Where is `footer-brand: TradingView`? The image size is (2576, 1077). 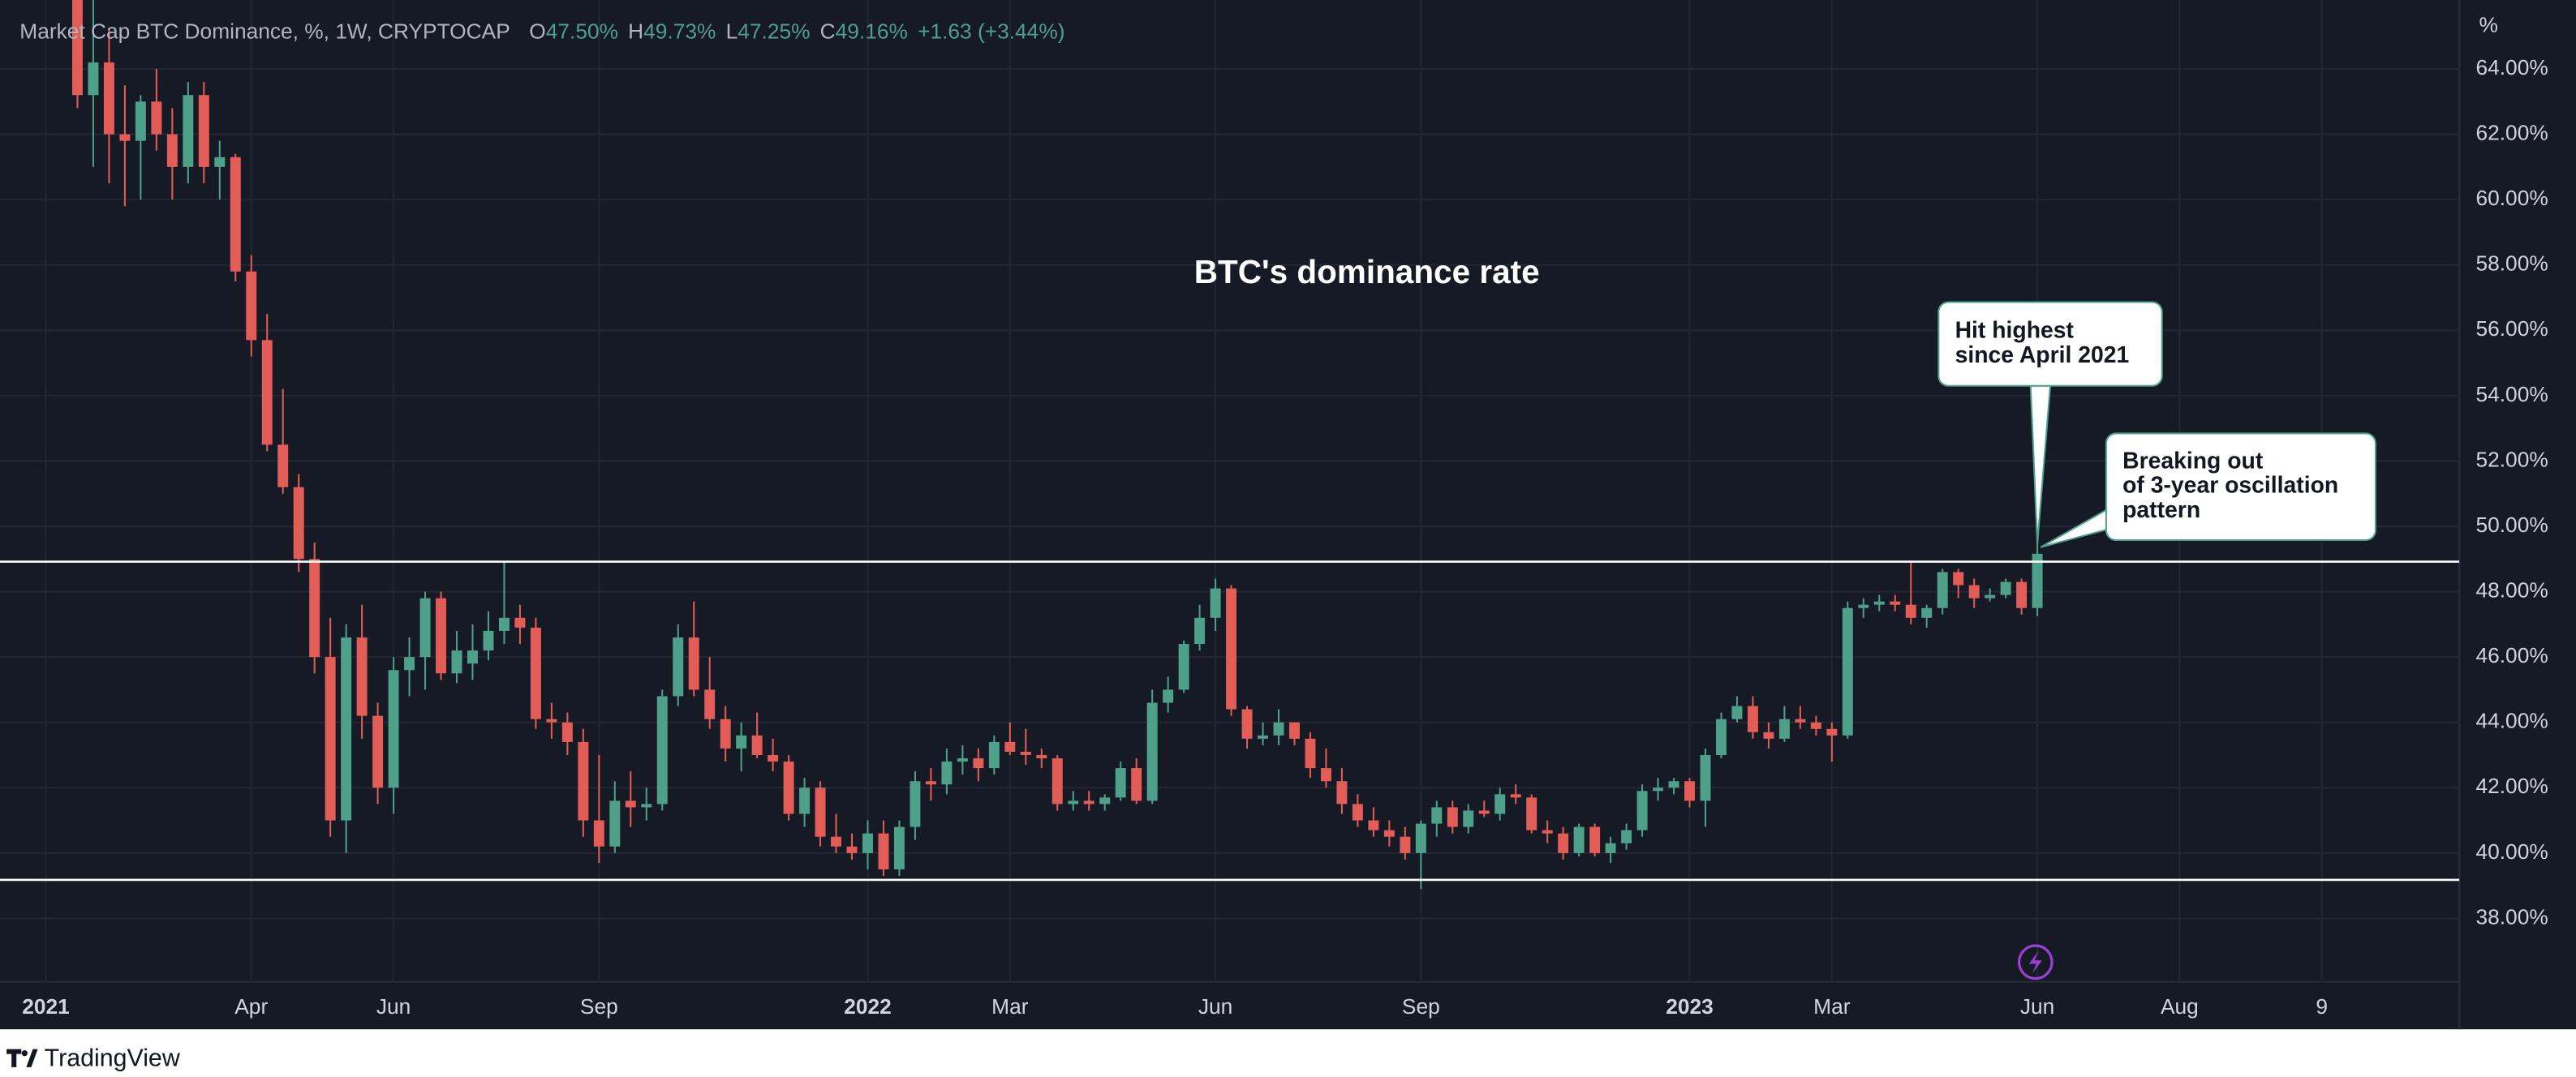
footer-brand: TradingView is located at coordinates (112, 1058).